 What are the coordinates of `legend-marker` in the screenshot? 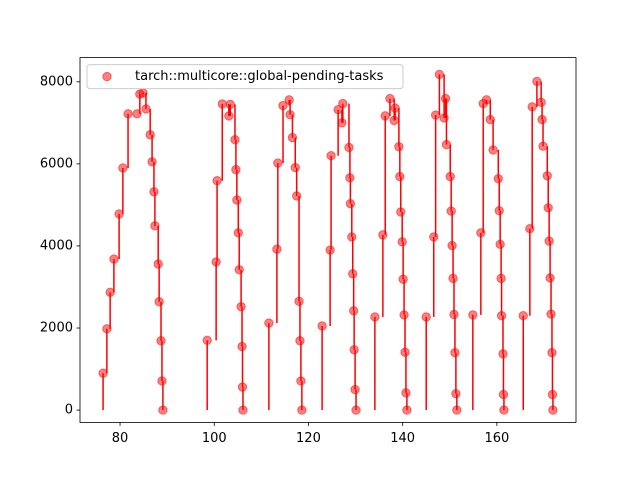 It's located at (107, 76).